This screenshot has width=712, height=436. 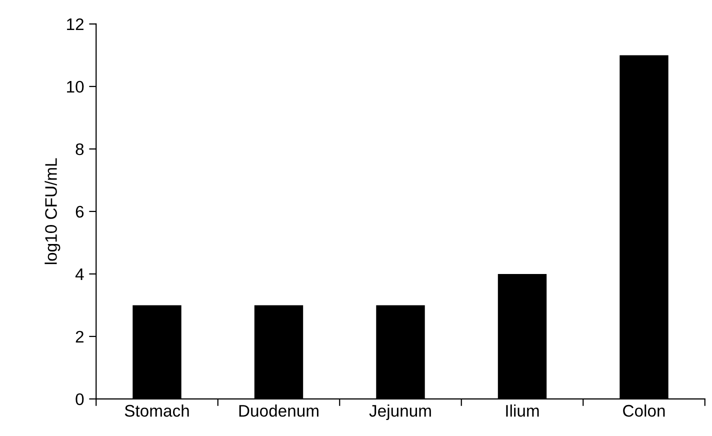 What do you see at coordinates (522, 410) in the screenshot?
I see `x-tick-label: Ilium` at bounding box center [522, 410].